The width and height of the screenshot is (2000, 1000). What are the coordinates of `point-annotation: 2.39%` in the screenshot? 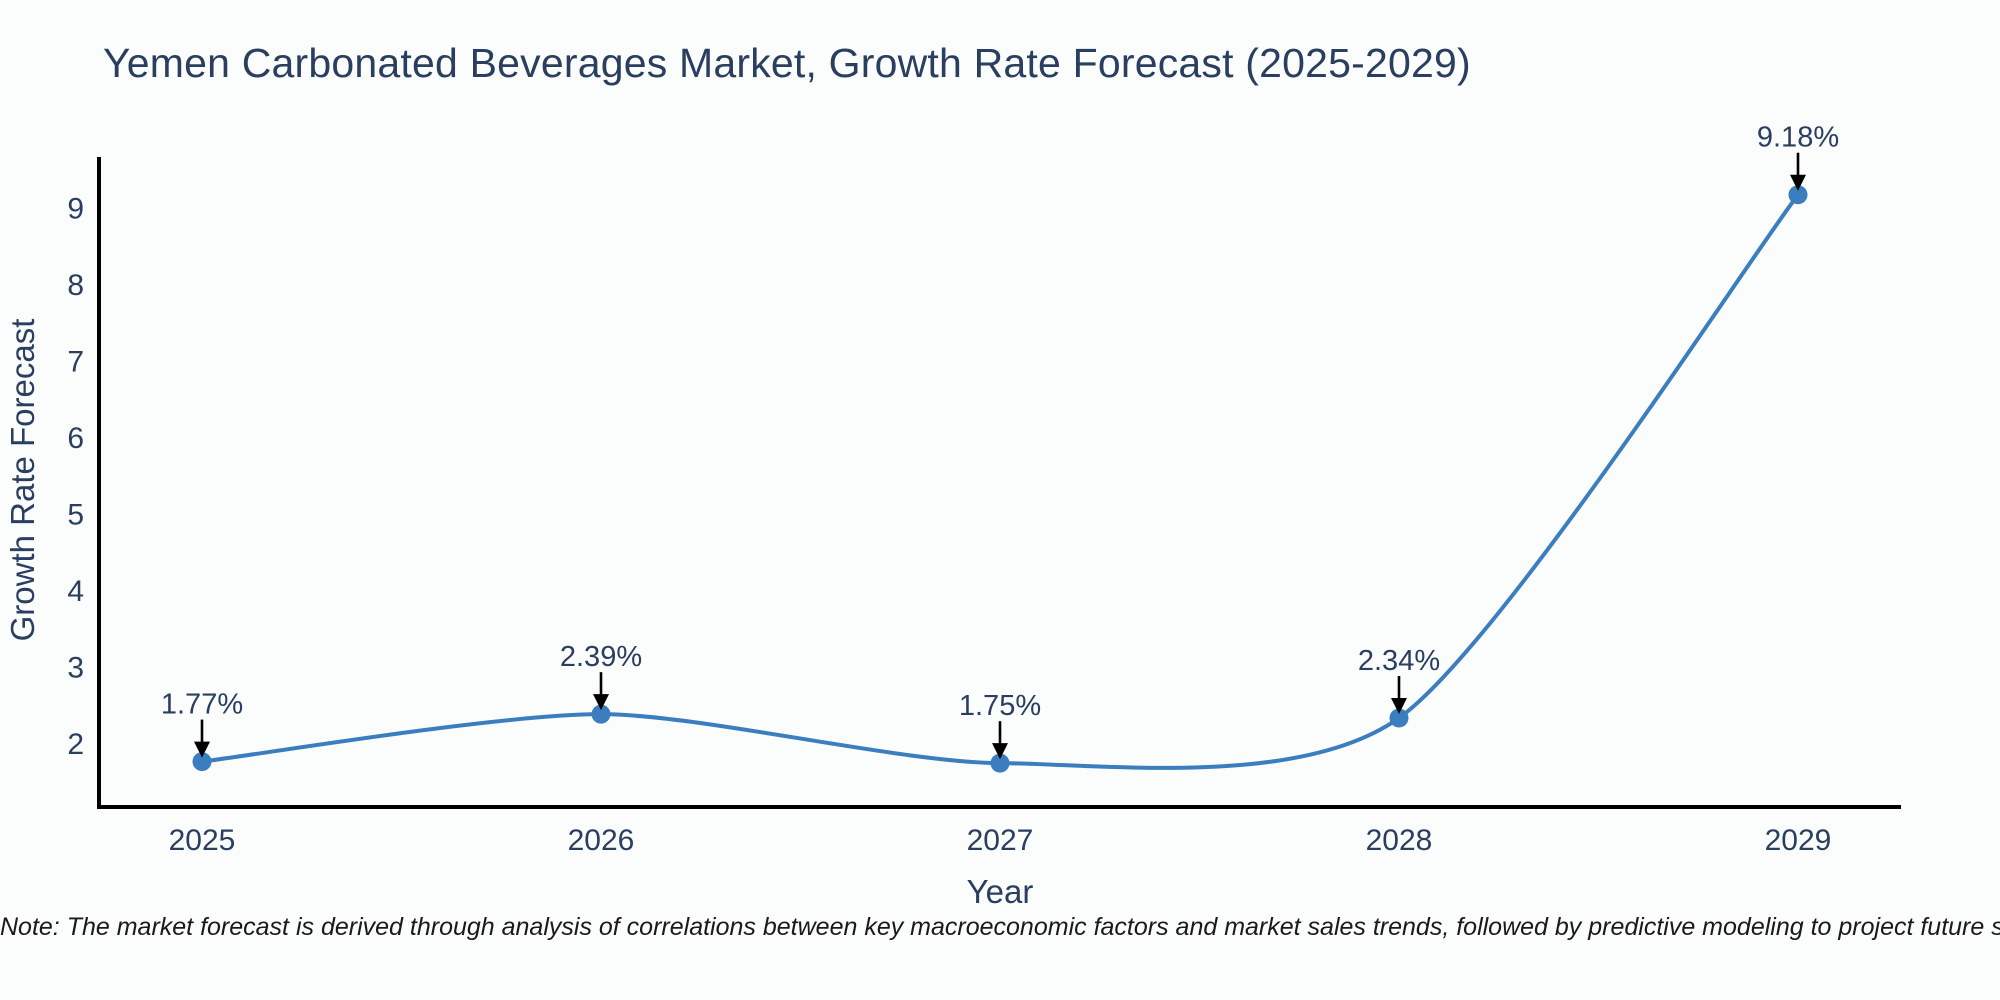 It's located at (601, 657).